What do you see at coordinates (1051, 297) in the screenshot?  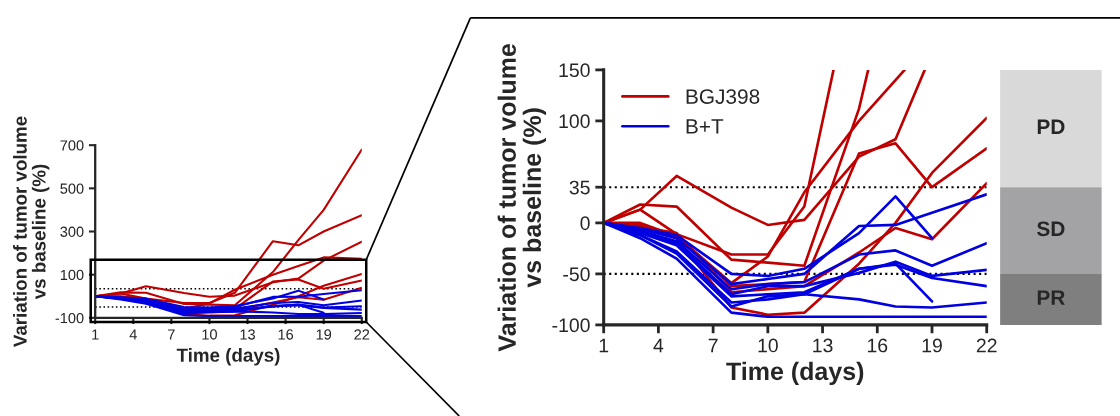 I see `text: PR` at bounding box center [1051, 297].